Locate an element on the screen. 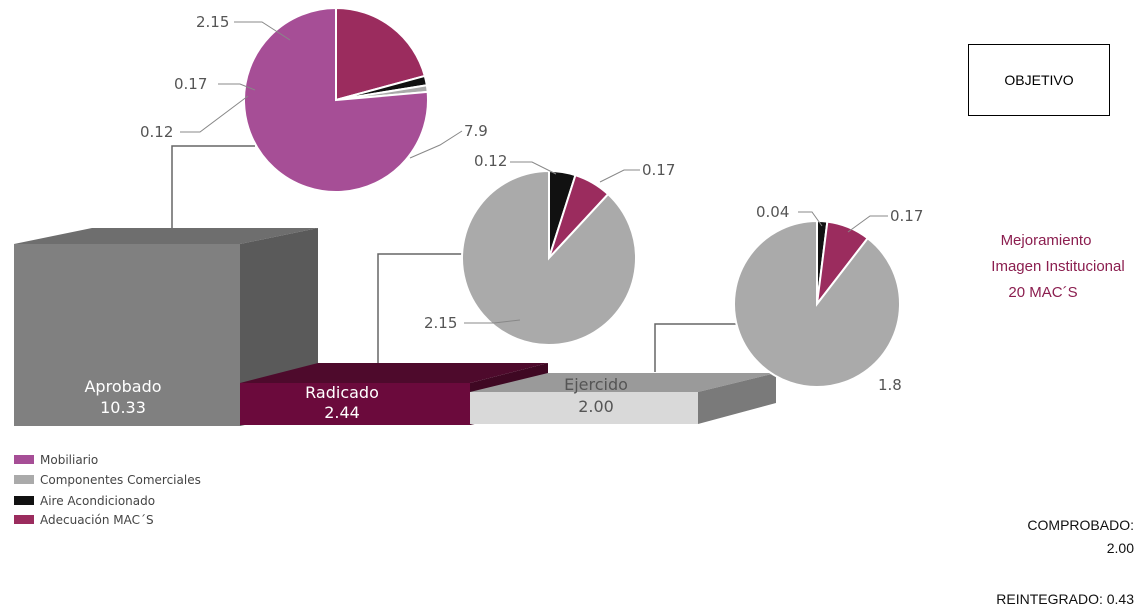 This screenshot has height=616, width=1148. bar-ejercido is located at coordinates (623, 398).